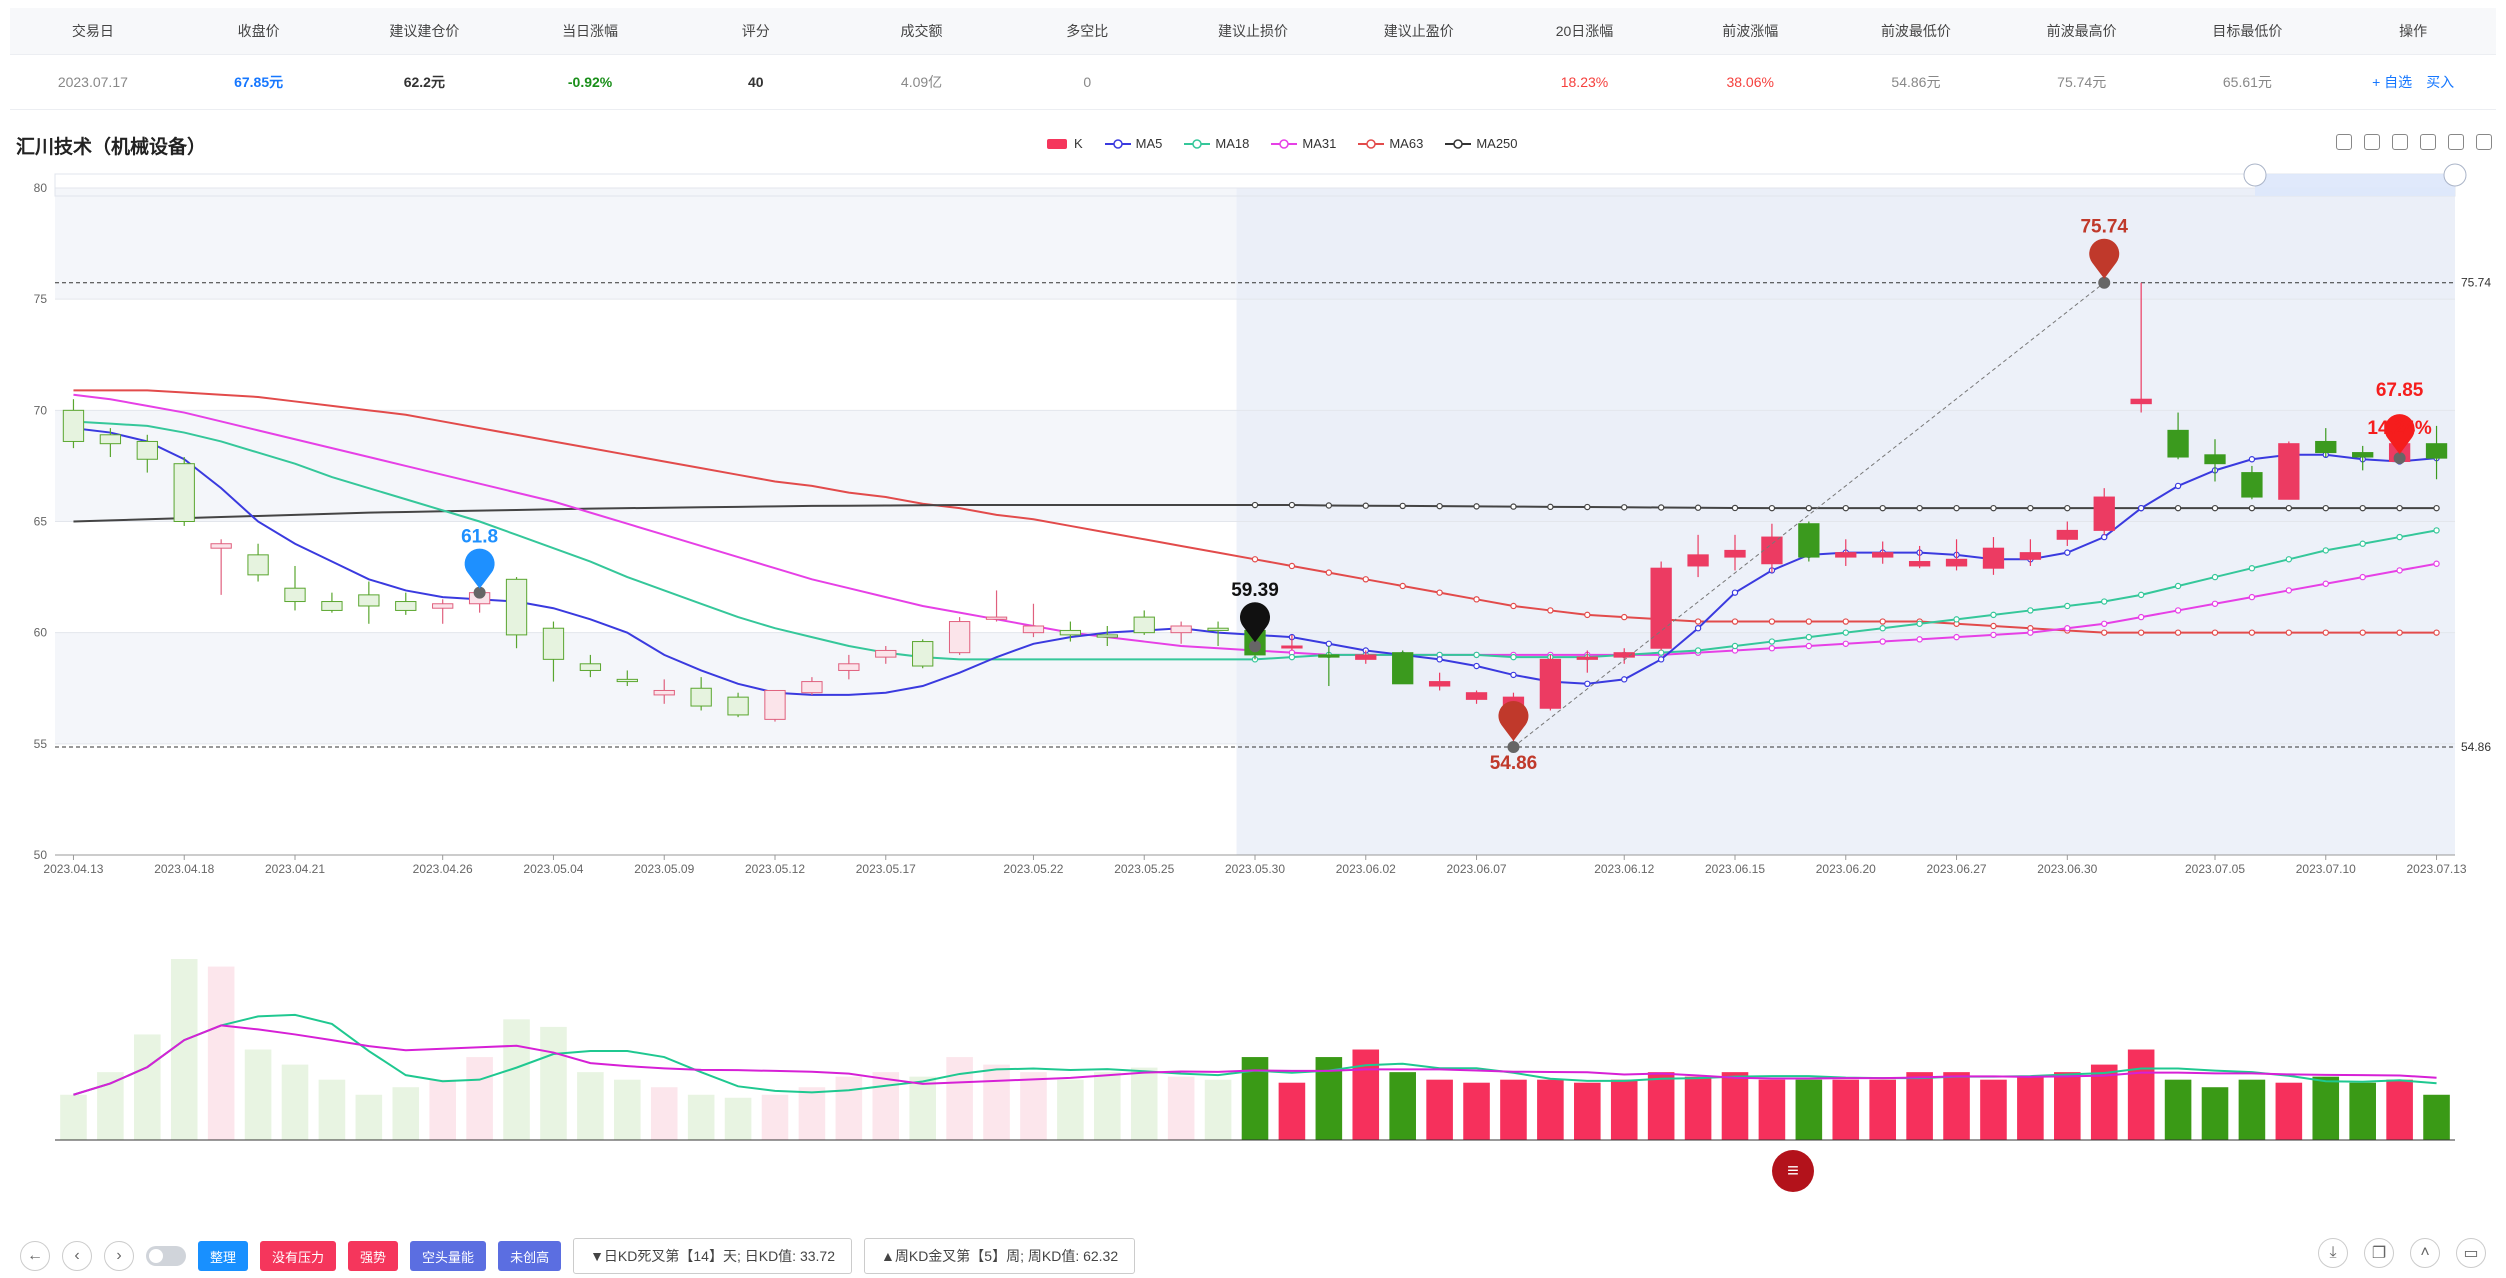 This screenshot has width=2506, height=1278. I want to click on copy-icon: ❐, so click(2379, 1253).